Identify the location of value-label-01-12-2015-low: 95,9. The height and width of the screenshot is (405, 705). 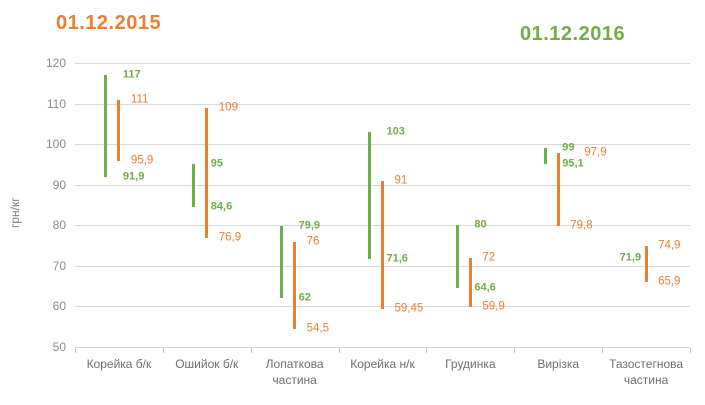
(142, 160).